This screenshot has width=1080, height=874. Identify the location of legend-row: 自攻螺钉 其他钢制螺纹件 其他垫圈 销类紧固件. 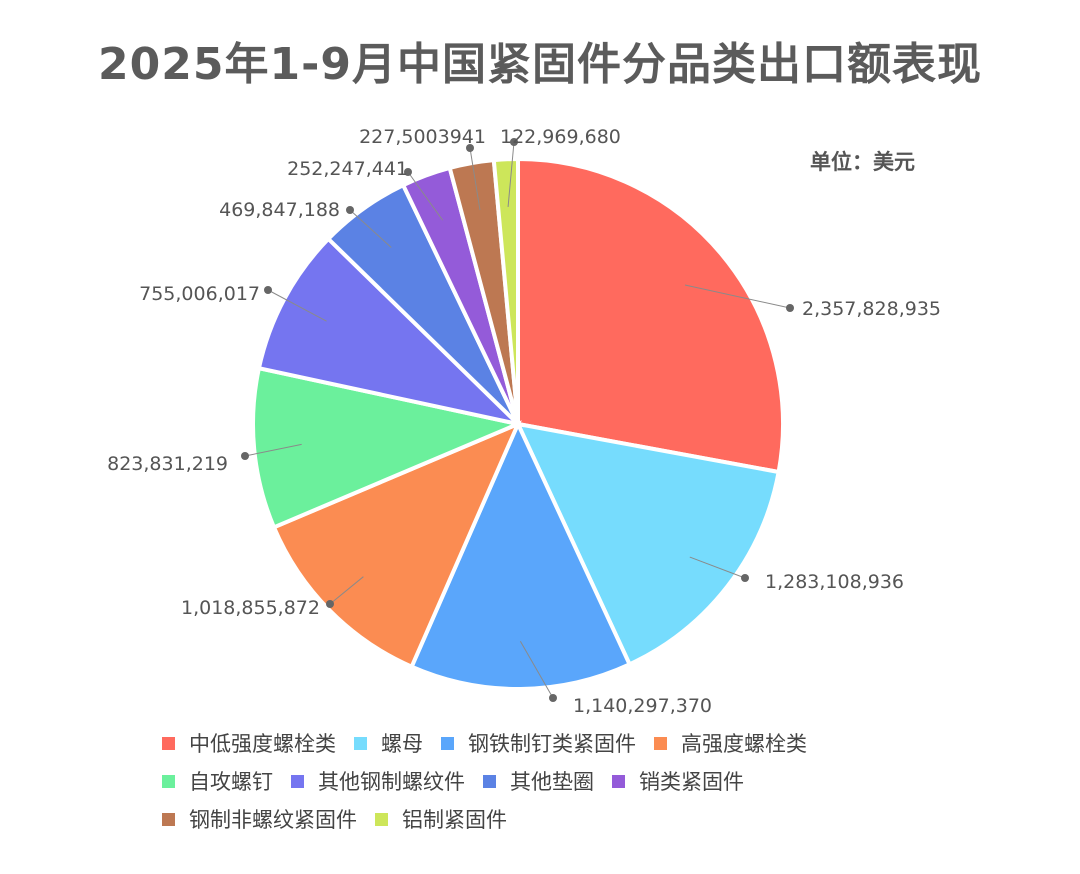
(542, 781).